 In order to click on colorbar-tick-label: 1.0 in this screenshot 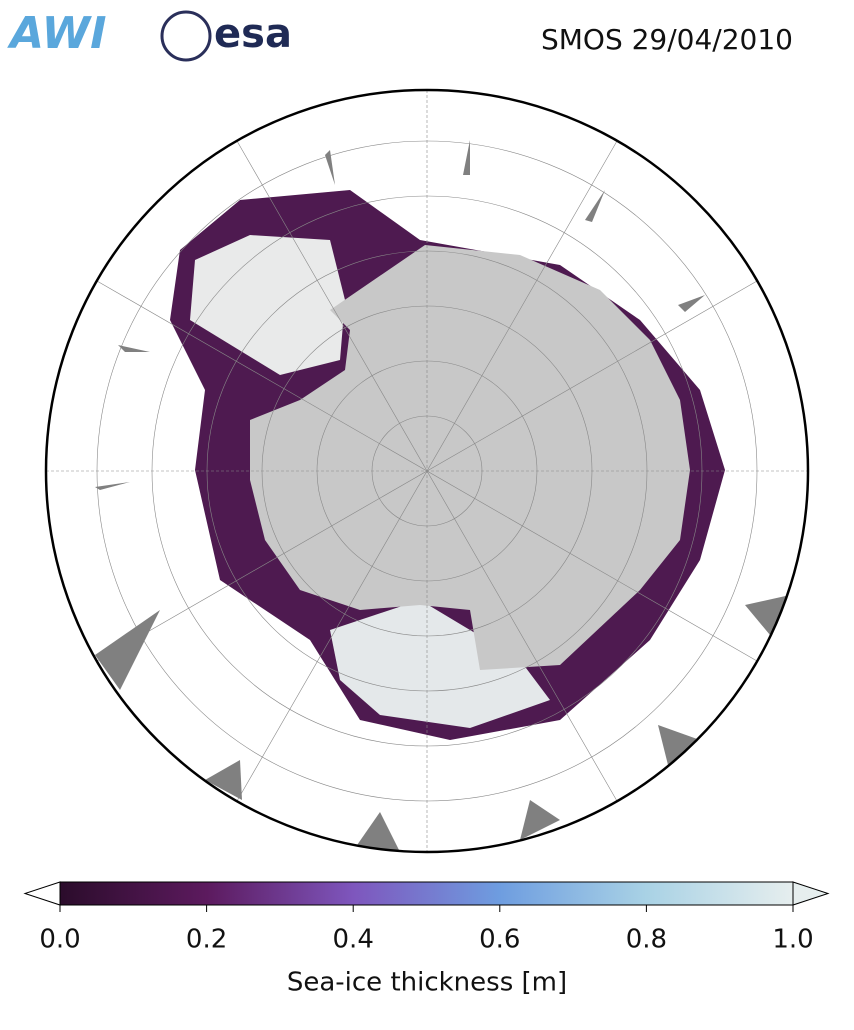, I will do `click(792, 940)`.